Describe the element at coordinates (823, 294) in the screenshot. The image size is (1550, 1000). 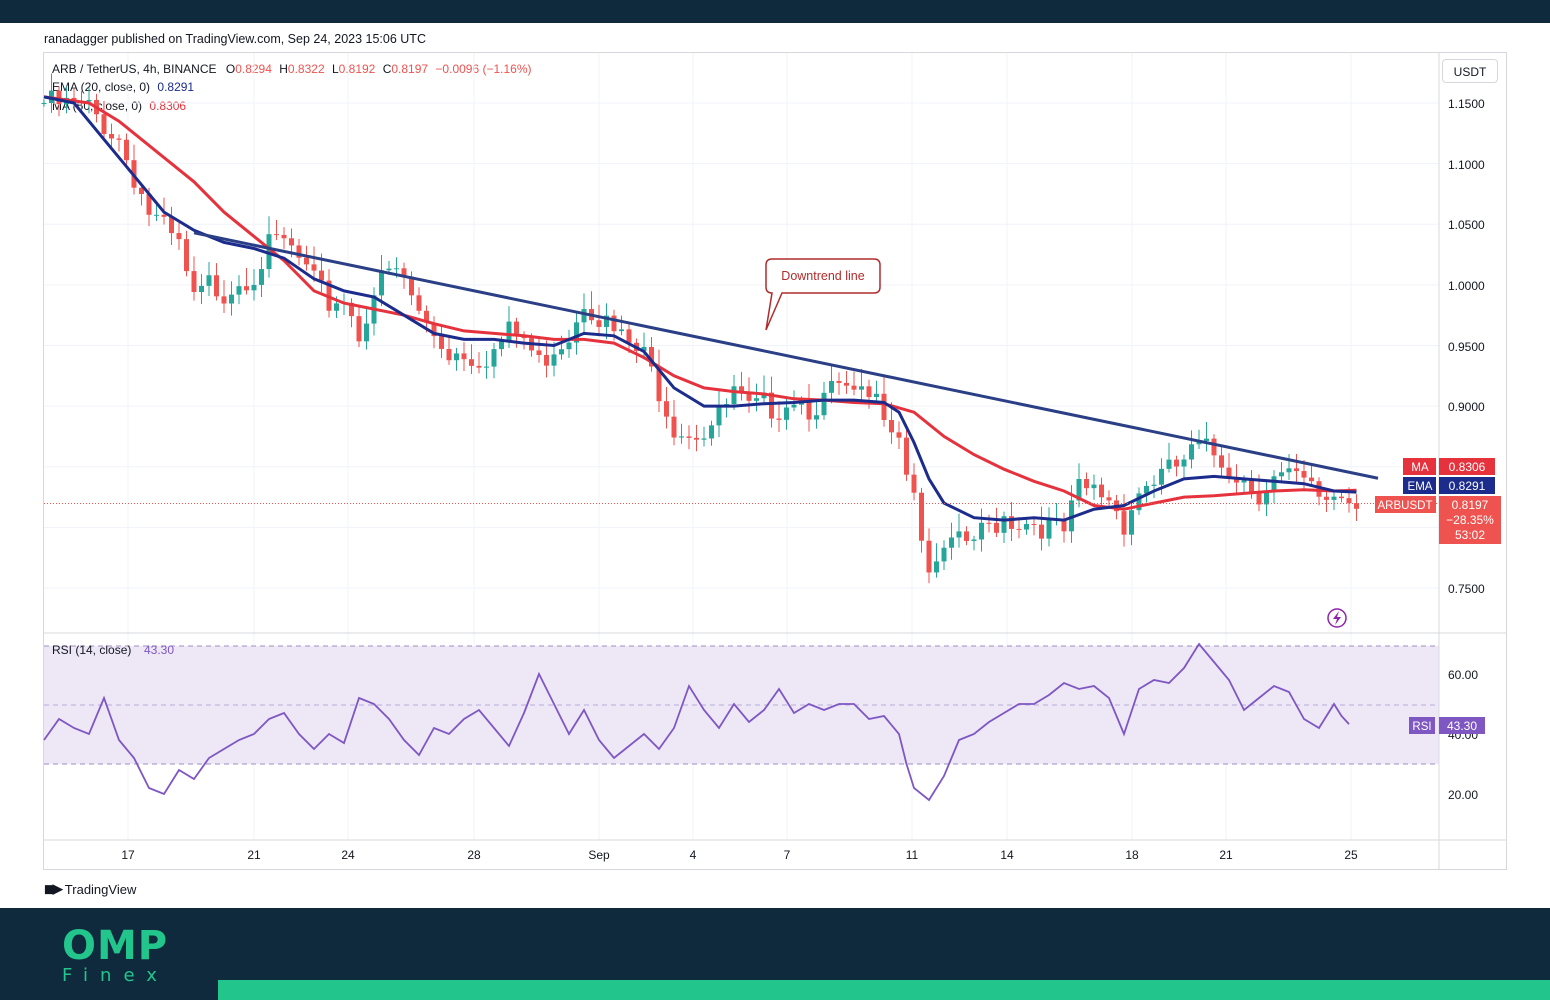
I see `annotation-callout` at that location.